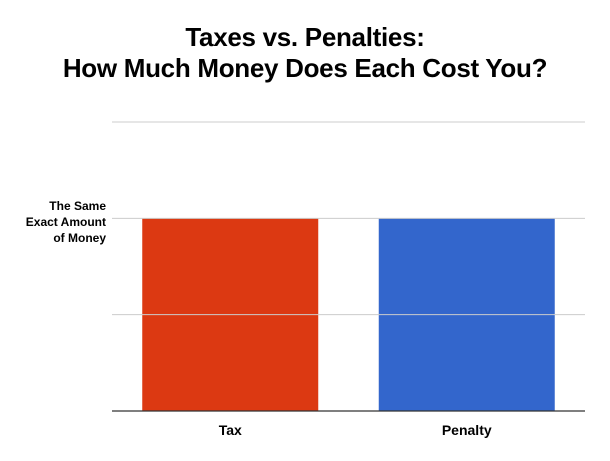 The height and width of the screenshot is (461, 610). I want to click on y-tick-label-same-amount: The Same Exact Amount of Money, so click(56, 222).